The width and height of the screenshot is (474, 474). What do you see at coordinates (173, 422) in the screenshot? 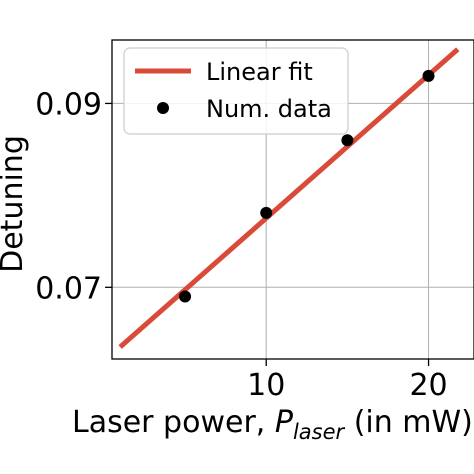
I see `x-axis-label-main: Laser power,` at bounding box center [173, 422].